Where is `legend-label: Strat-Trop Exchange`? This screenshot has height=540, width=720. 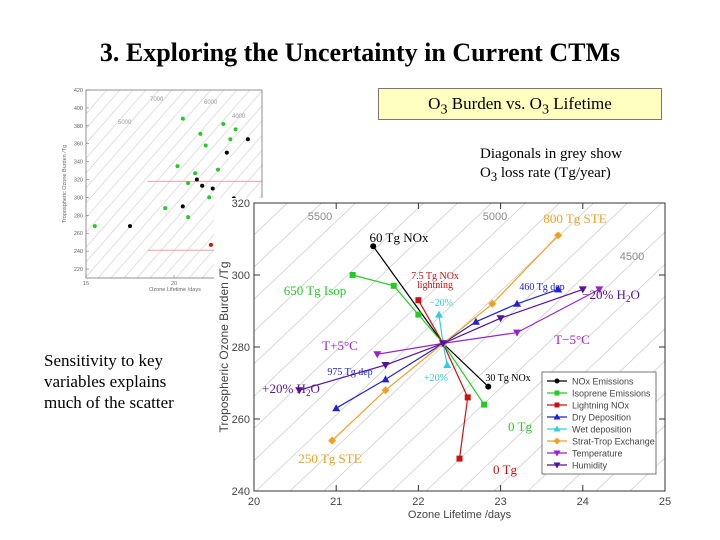 legend-label: Strat-Trop Exchange is located at coordinates (613, 442).